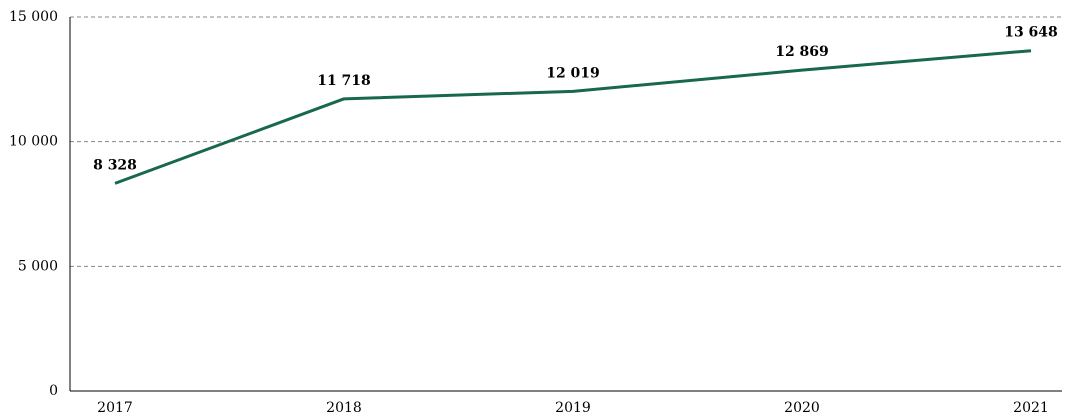 Image resolution: width=1065 pixels, height=417 pixels. I want to click on value-label: 8 328, so click(115, 165).